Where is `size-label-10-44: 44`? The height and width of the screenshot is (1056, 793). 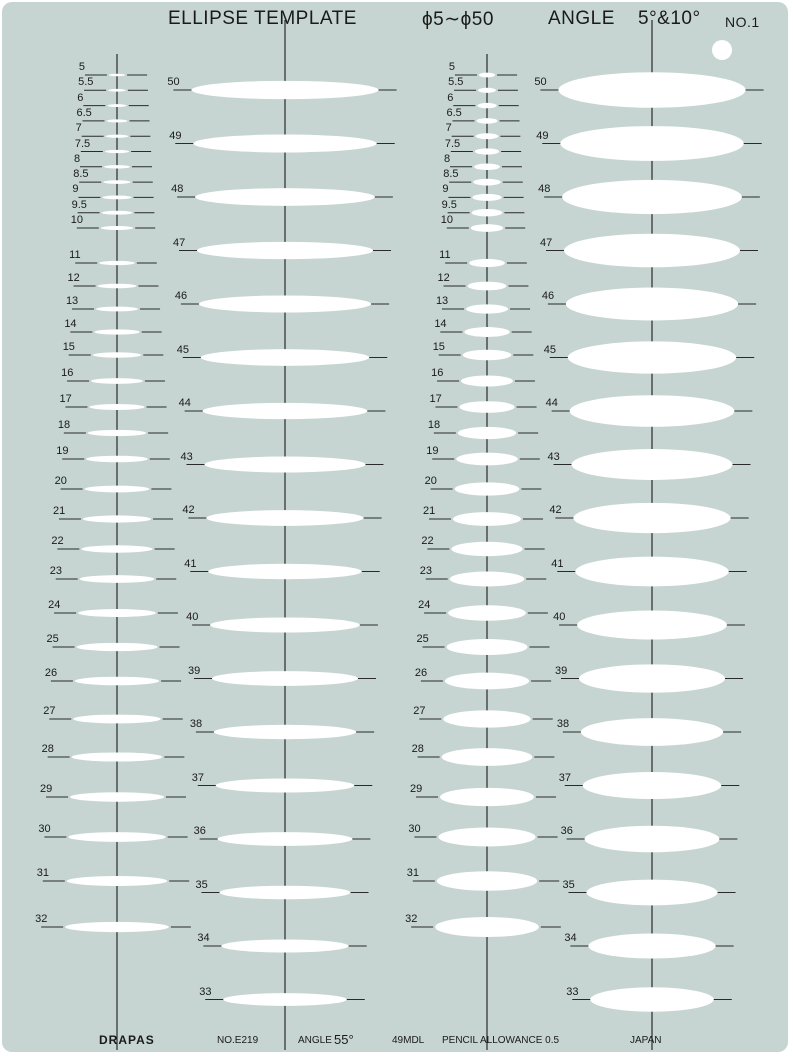
size-label-10-44: 44 is located at coordinates (551, 403).